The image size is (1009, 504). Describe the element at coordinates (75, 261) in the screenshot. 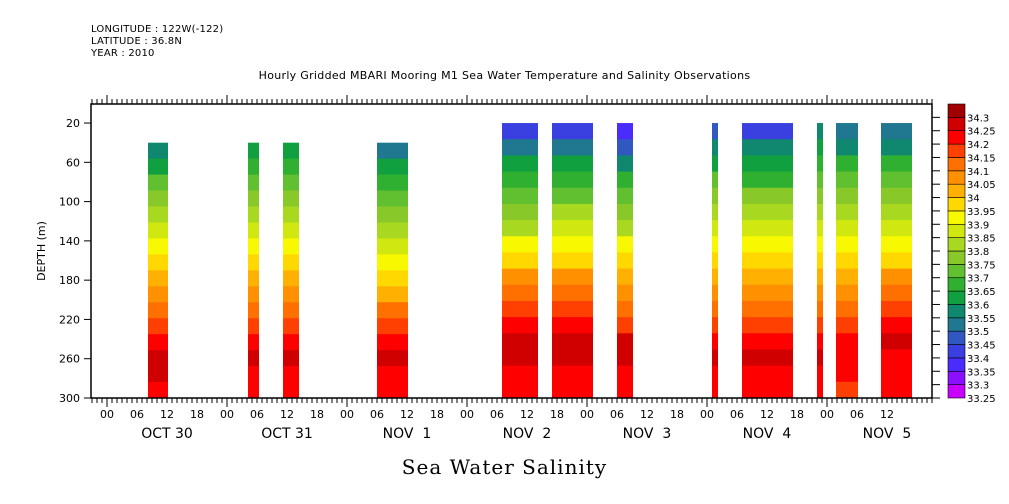

I see `y-axis: 20 60 100 140 180 220 260 300` at that location.